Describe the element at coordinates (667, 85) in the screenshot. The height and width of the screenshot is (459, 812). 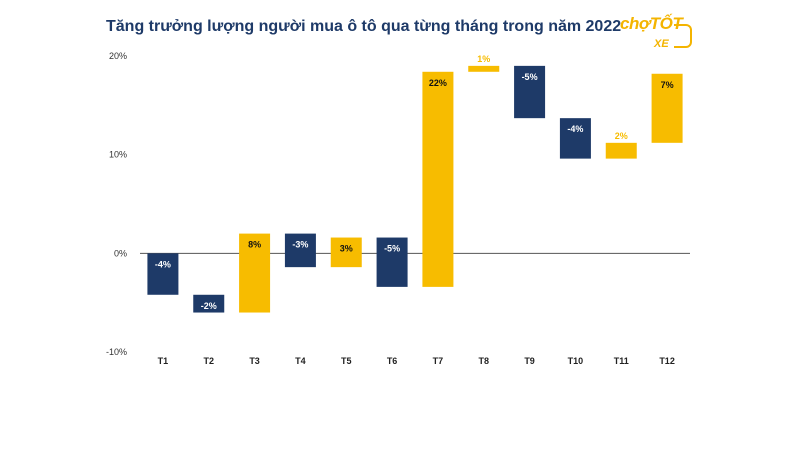
I see `data-label: 7%` at that location.